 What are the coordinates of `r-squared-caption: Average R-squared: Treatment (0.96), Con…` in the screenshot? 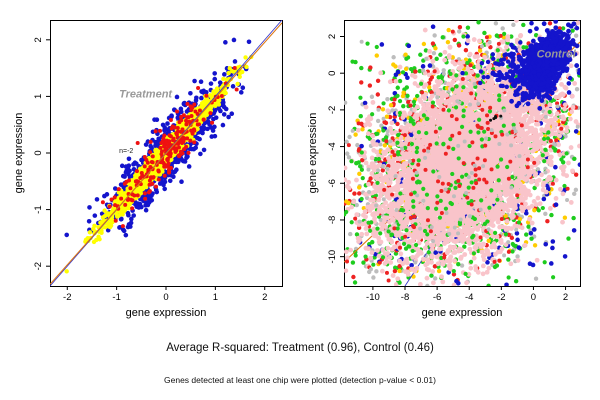 It's located at (300, 348).